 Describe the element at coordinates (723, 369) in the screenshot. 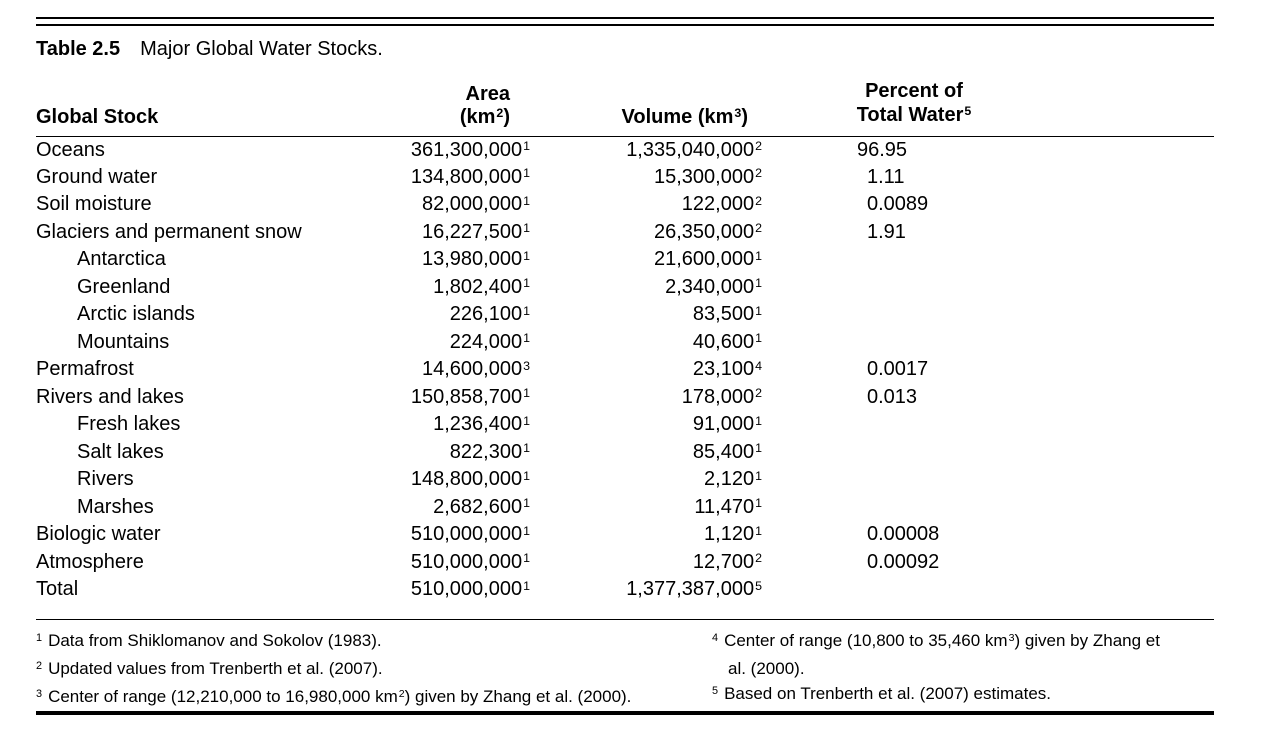

I see `volume-value: 23,100` at that location.